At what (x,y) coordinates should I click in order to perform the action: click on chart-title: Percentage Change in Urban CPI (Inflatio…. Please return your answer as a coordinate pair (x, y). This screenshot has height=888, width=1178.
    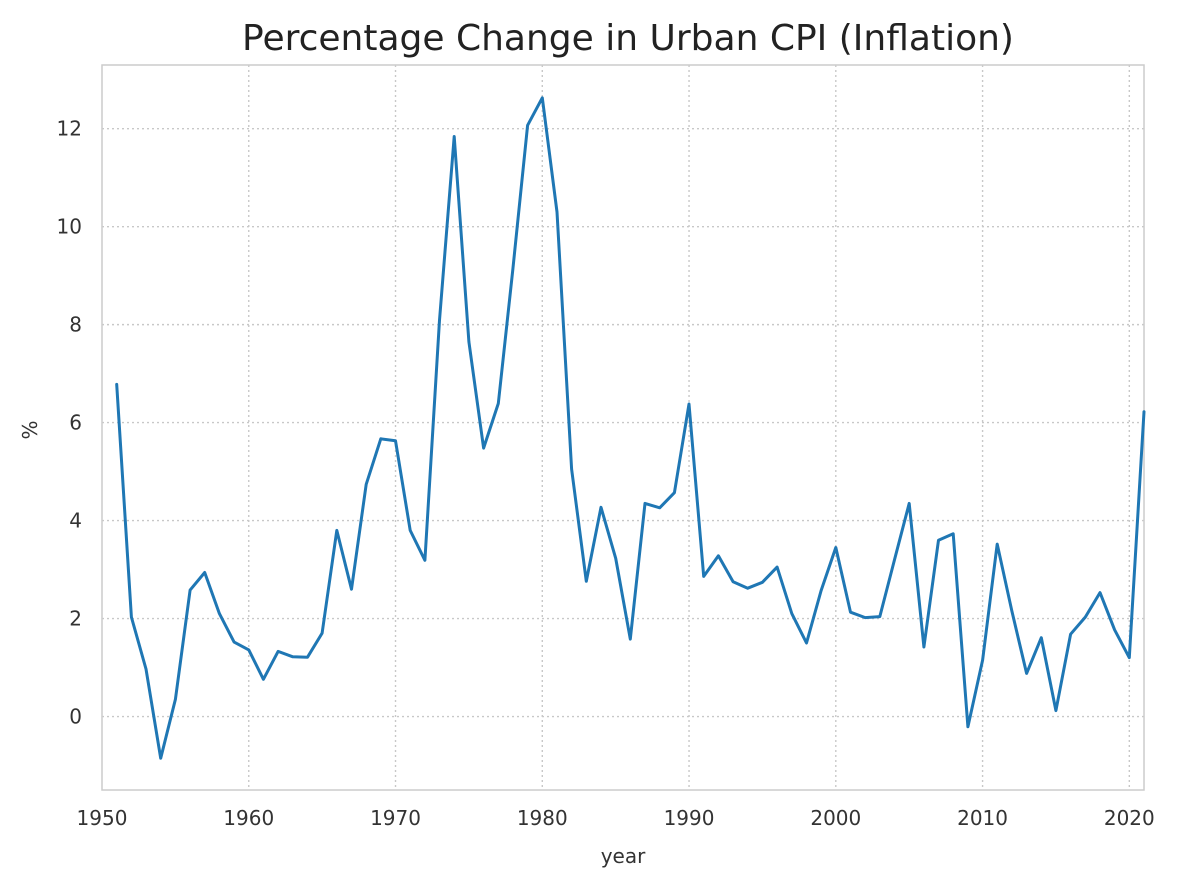
    Looking at the image, I should click on (628, 38).